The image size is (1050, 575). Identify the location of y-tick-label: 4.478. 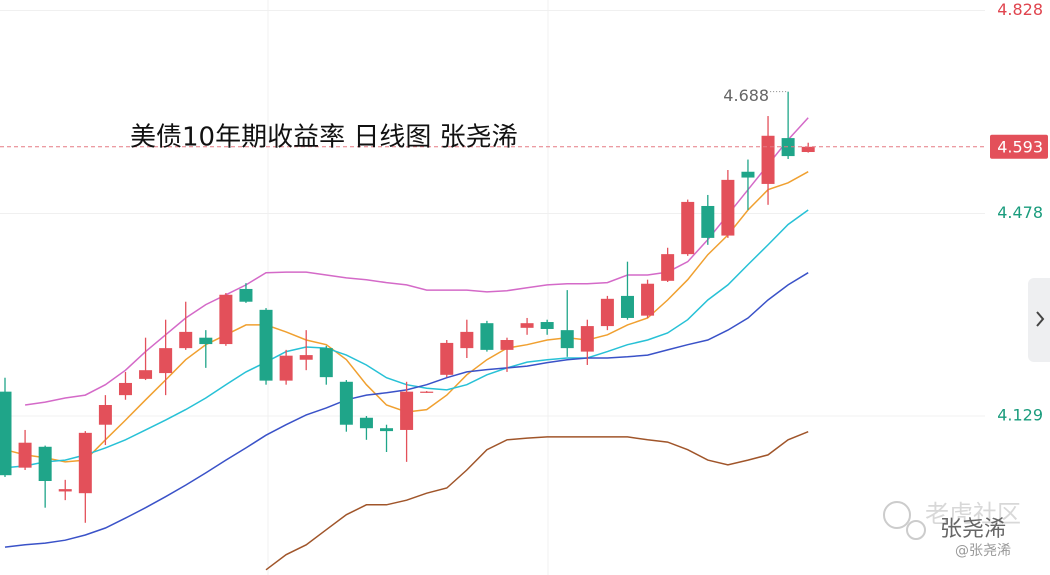
(1020, 212).